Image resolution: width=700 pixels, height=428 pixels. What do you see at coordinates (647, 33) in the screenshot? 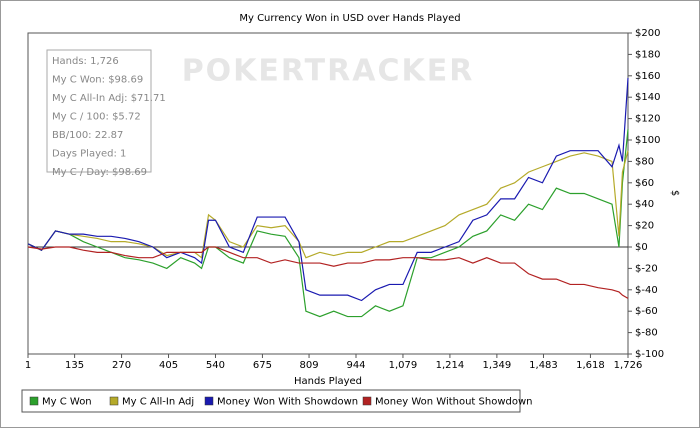
I see `y-tick-label: $200` at bounding box center [647, 33].